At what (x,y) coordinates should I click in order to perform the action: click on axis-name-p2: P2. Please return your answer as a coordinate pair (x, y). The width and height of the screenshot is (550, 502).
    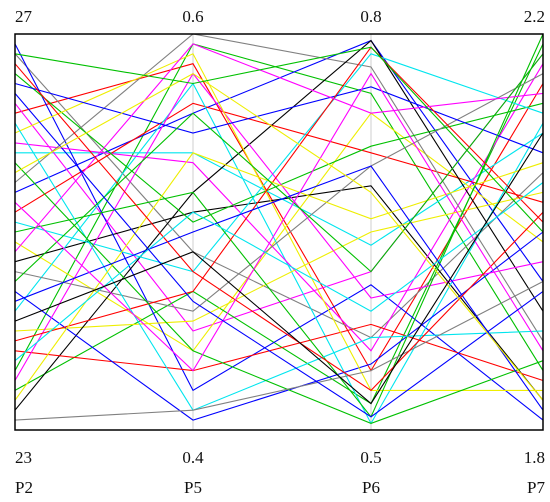
    Looking at the image, I should click on (24, 487).